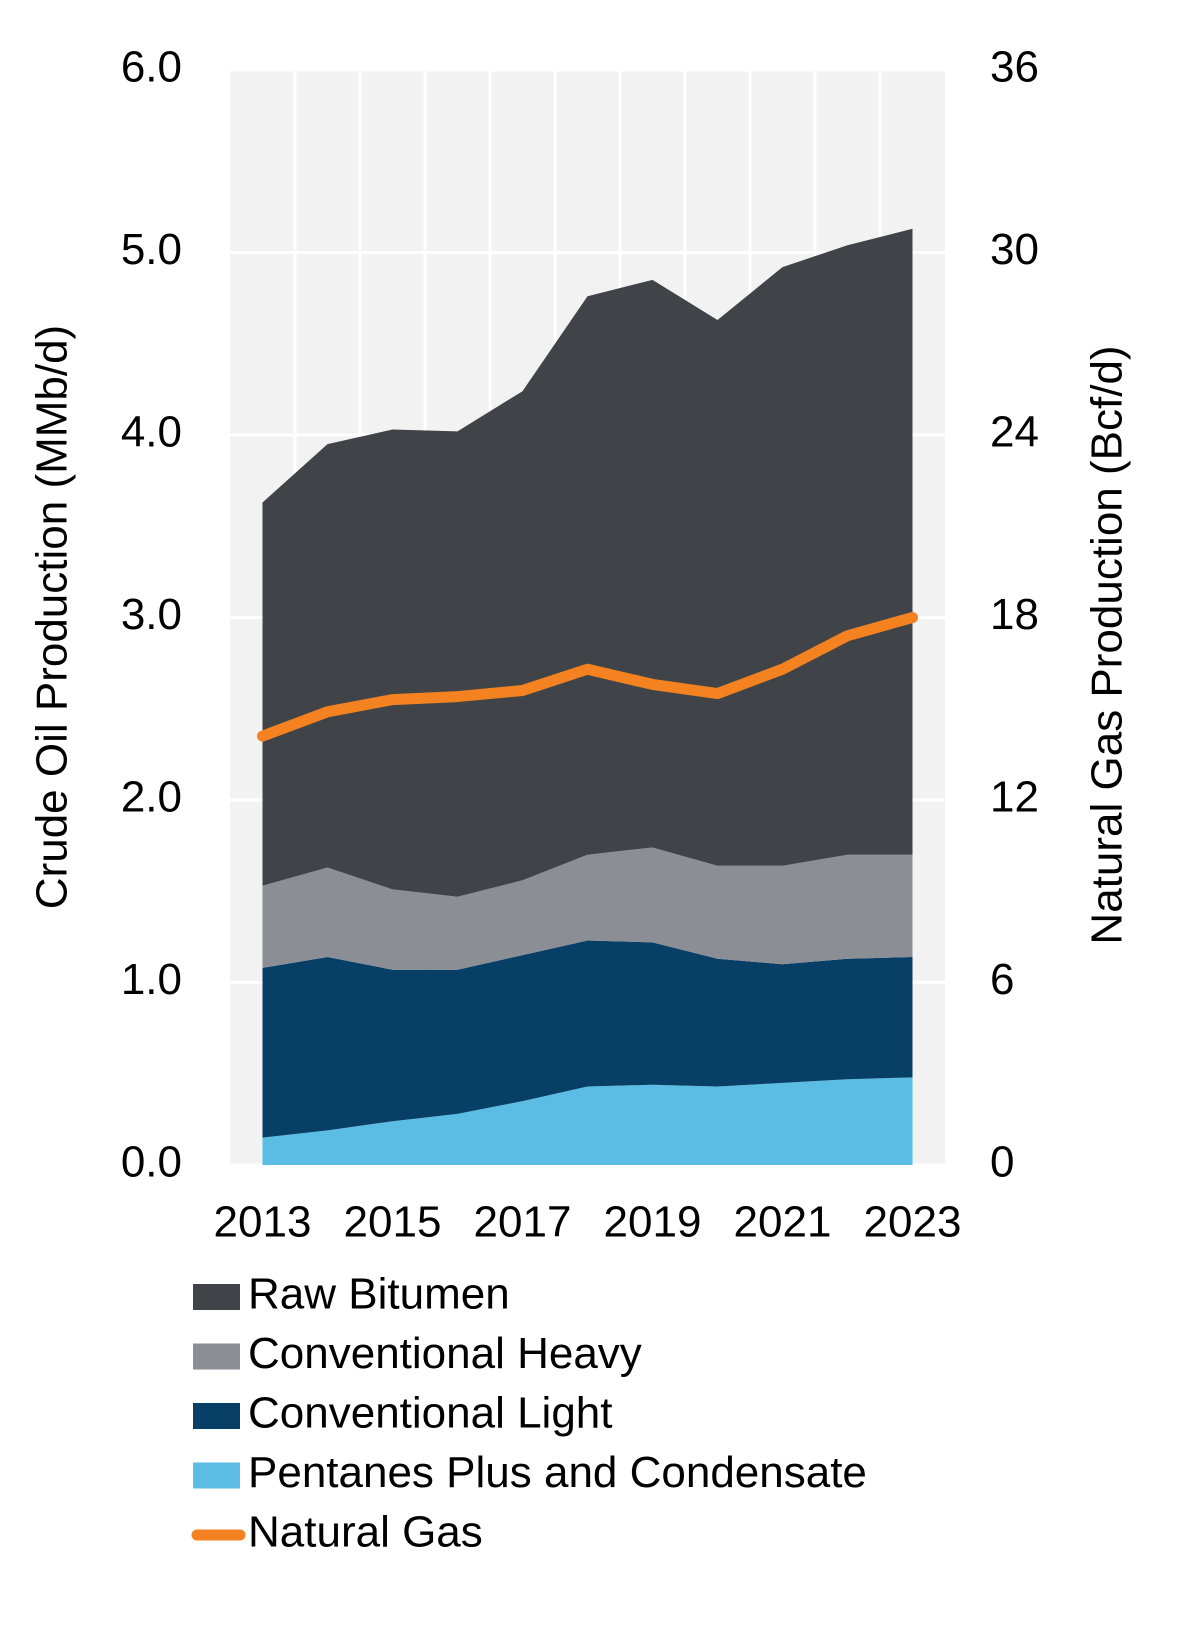 This screenshot has width=1200, height=1642. Describe the element at coordinates (430, 1413) in the screenshot. I see `legend-label: Conventional Light` at that location.